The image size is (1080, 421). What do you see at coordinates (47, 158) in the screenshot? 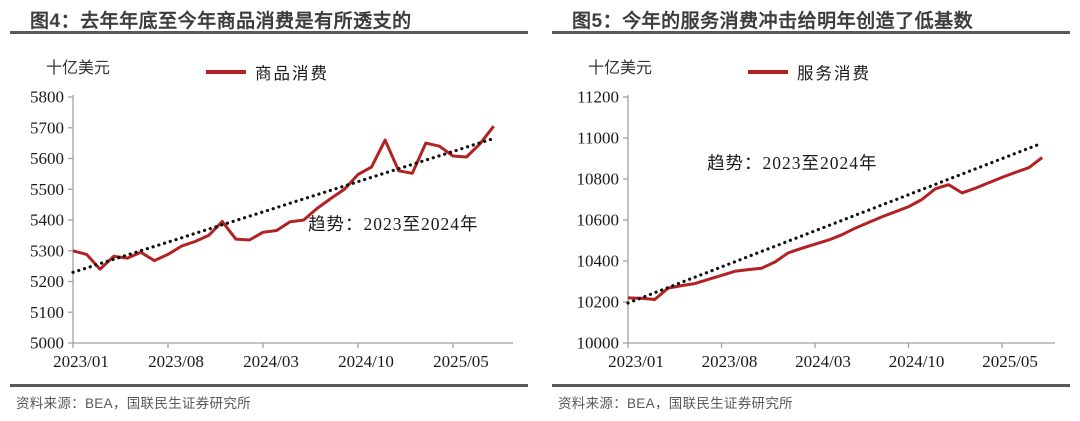
I see `y-tick-label: 5600` at bounding box center [47, 158].